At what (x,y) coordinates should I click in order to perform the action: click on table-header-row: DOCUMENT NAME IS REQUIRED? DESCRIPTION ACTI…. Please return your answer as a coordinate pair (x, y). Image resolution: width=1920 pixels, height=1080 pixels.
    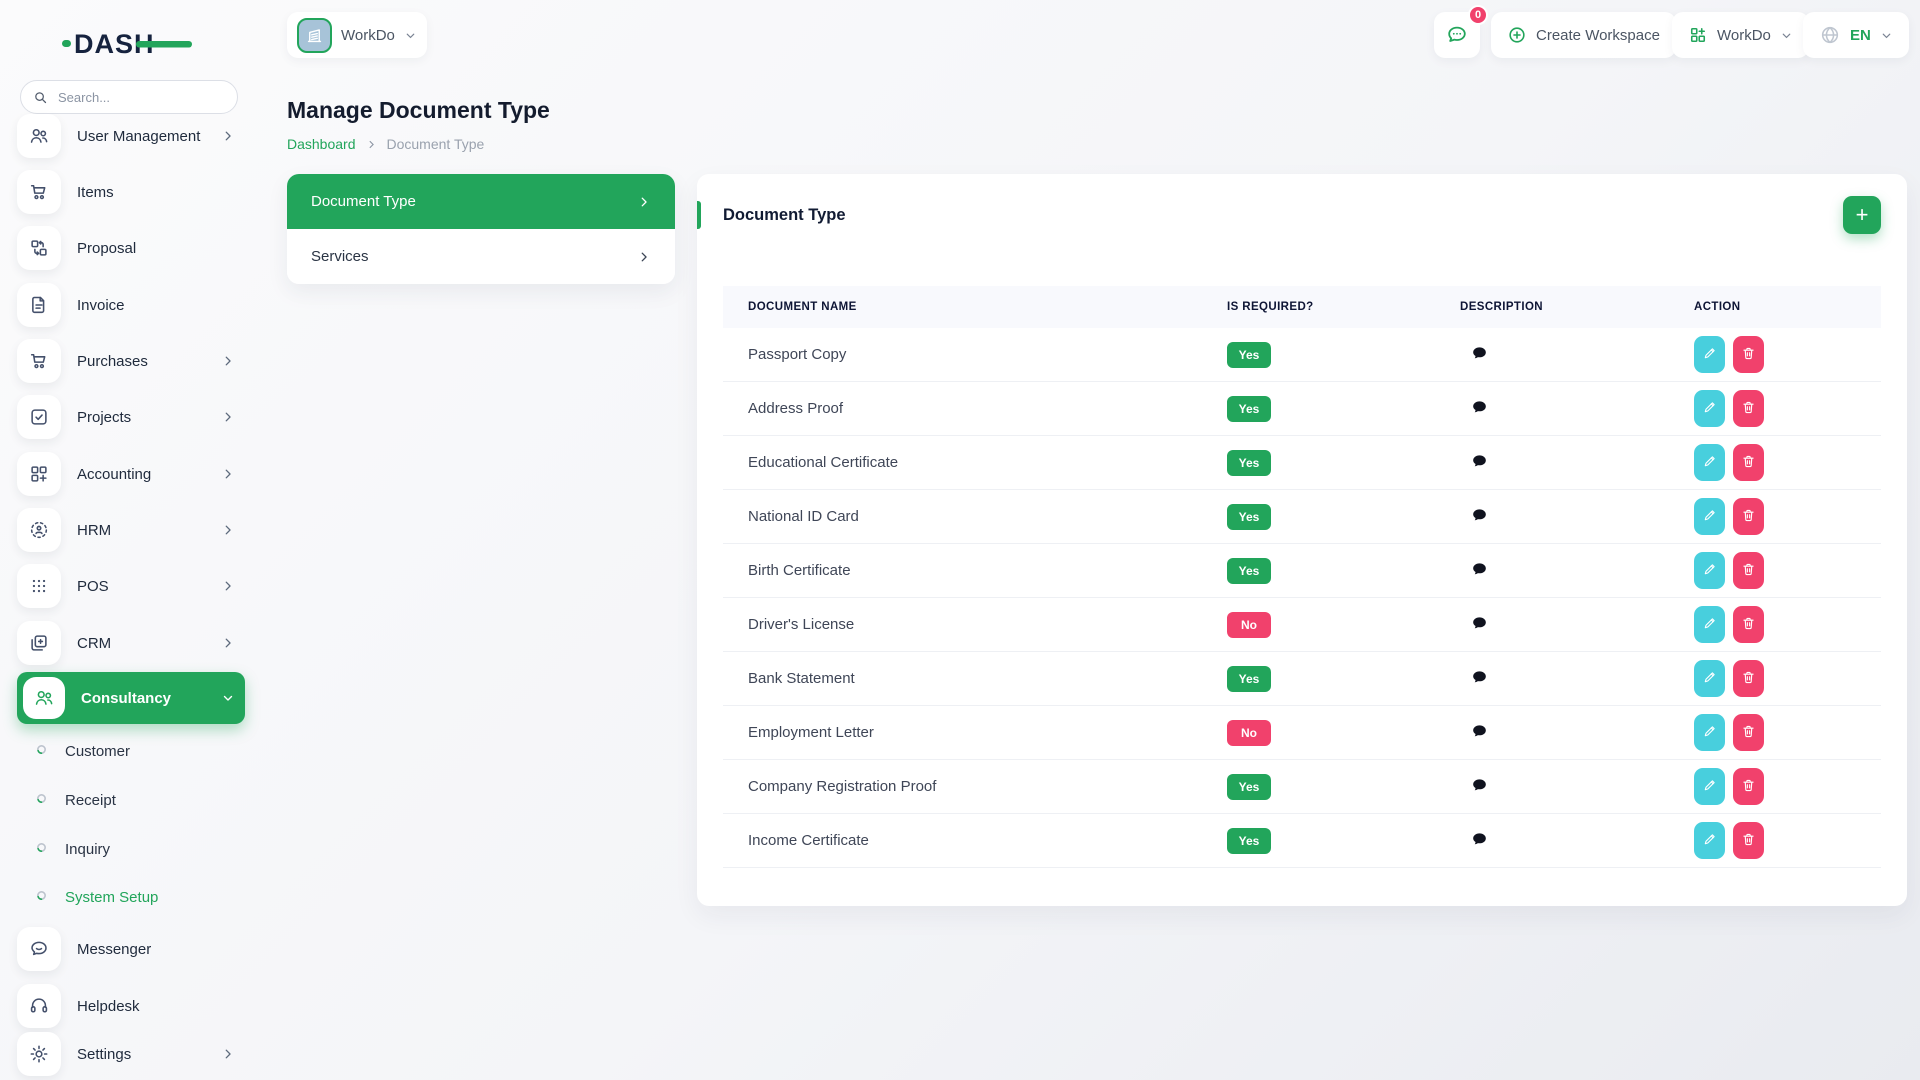
    Looking at the image, I should click on (1302, 307).